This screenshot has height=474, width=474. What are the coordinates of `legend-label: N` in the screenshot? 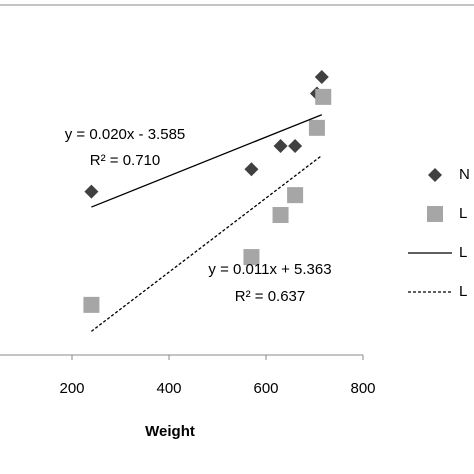 It's located at (464, 174).